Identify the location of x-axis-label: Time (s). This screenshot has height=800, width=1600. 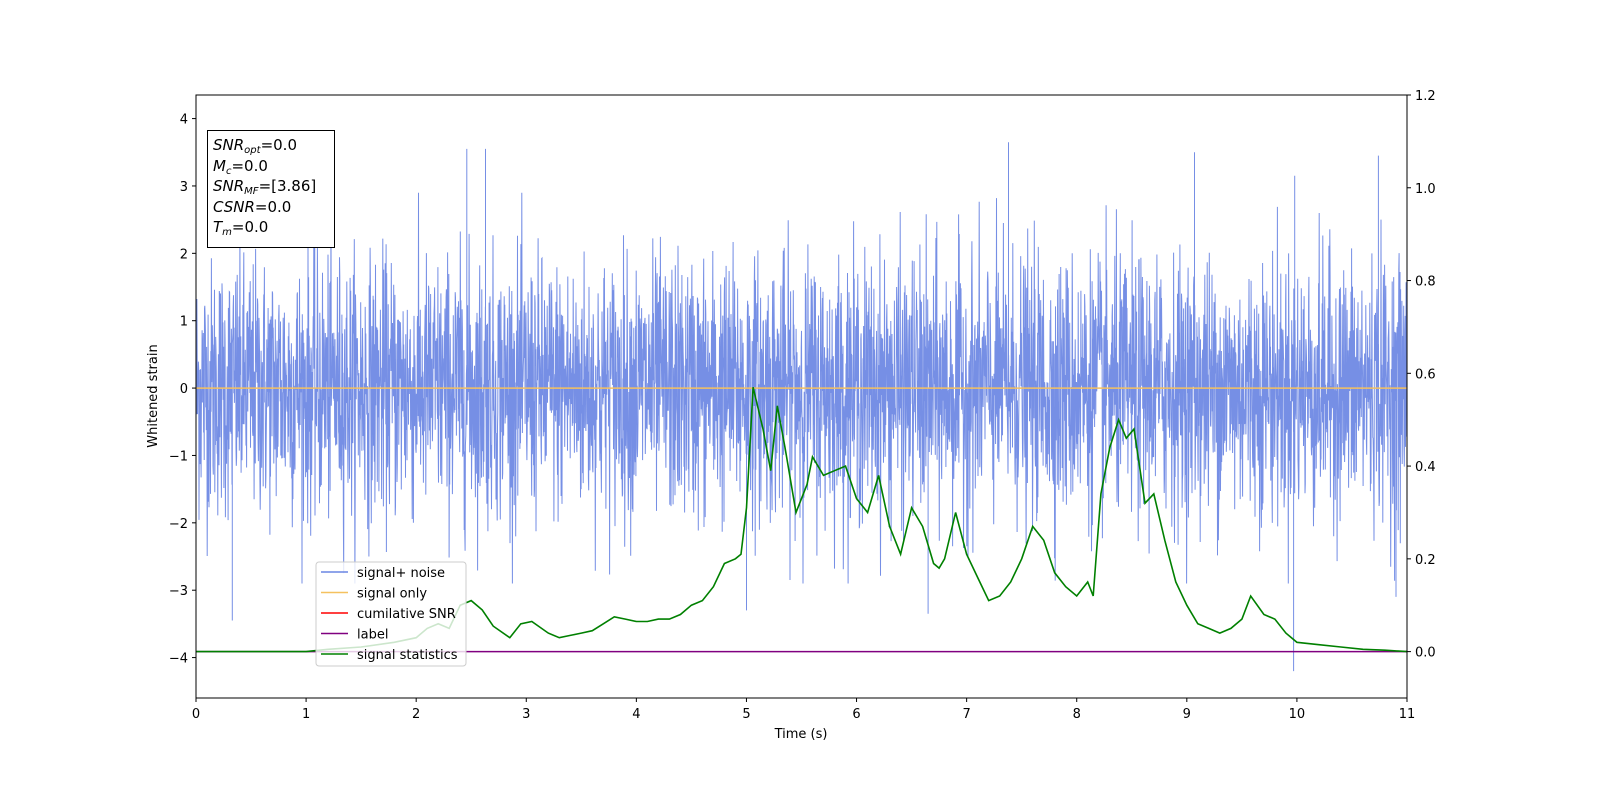
(801, 734).